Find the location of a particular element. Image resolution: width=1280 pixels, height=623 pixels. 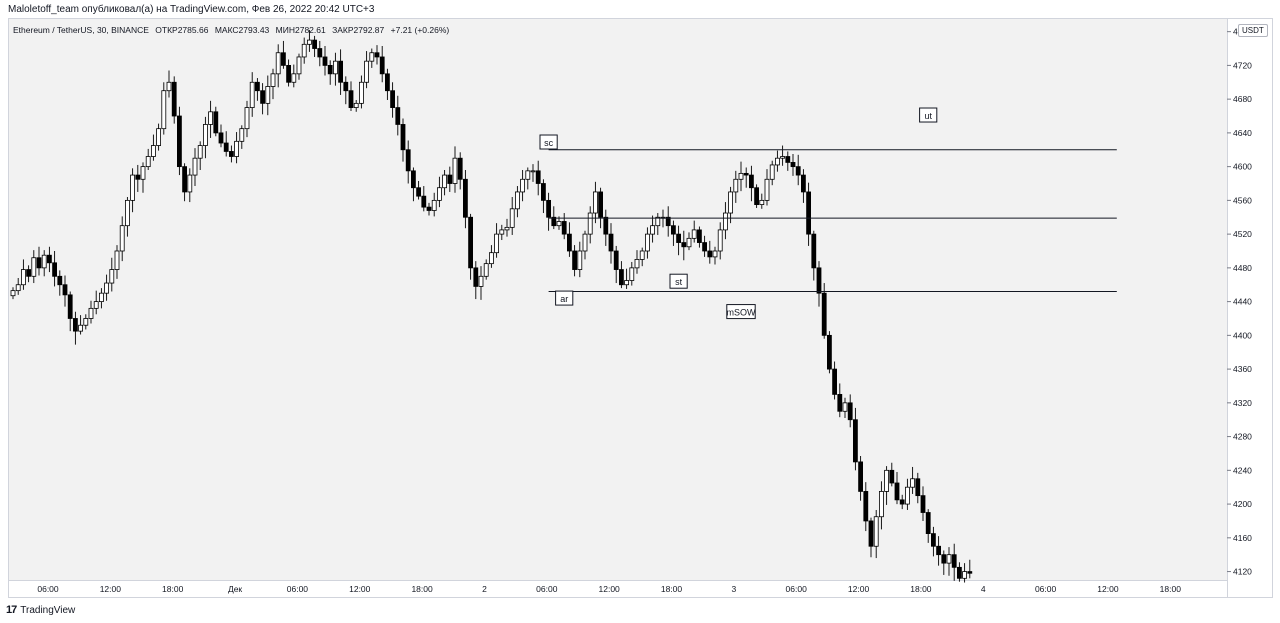

time-tick-label: 18:00 is located at coordinates (921, 589).